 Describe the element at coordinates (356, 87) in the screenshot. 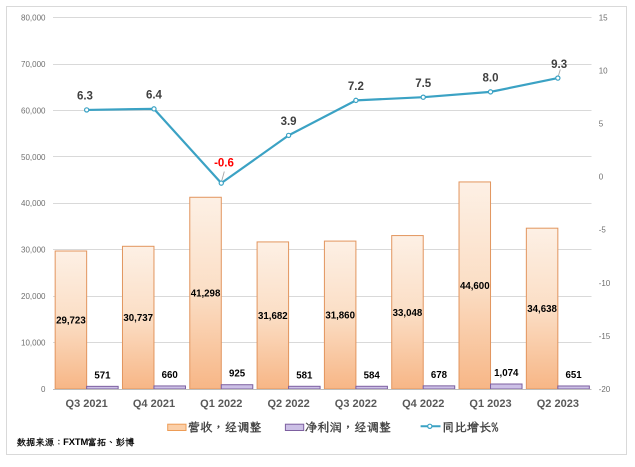

I see `svg-text: 7.2` at that location.